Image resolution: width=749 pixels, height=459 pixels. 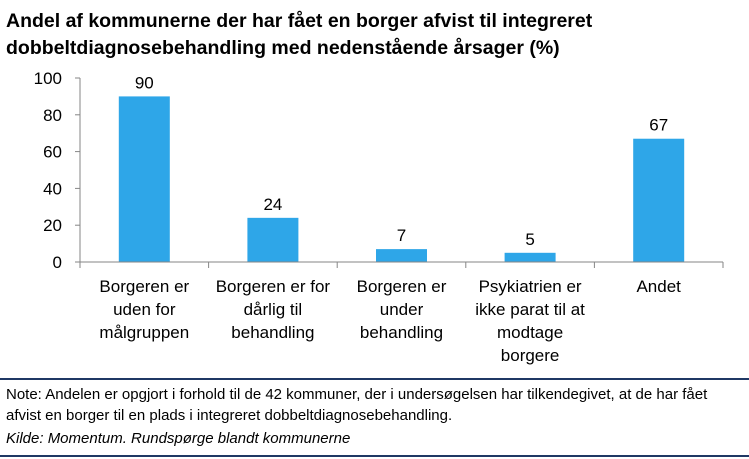 I want to click on x-tick-label: dårlig til, so click(x=273, y=309).